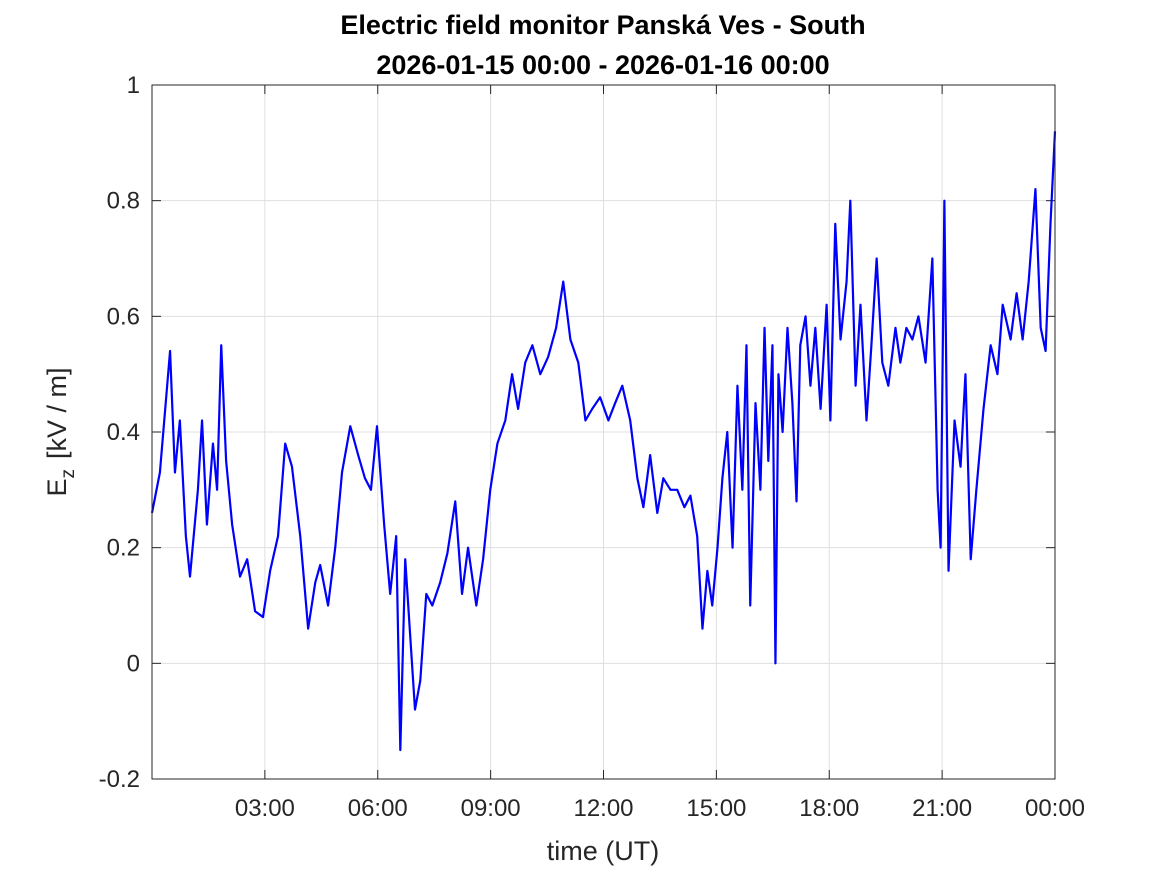  I want to click on y-label-symbol: E, so click(57, 488).